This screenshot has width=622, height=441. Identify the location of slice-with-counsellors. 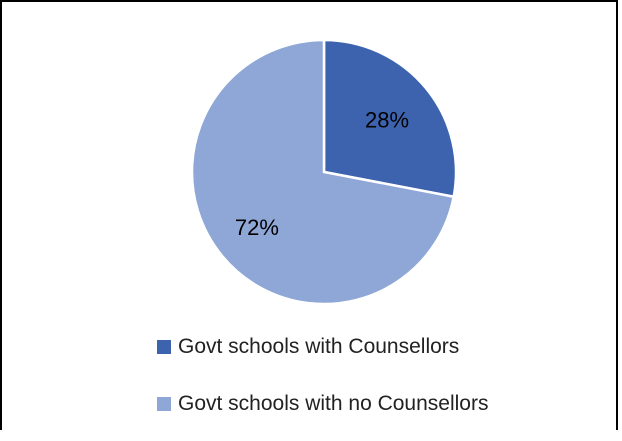
(390, 118).